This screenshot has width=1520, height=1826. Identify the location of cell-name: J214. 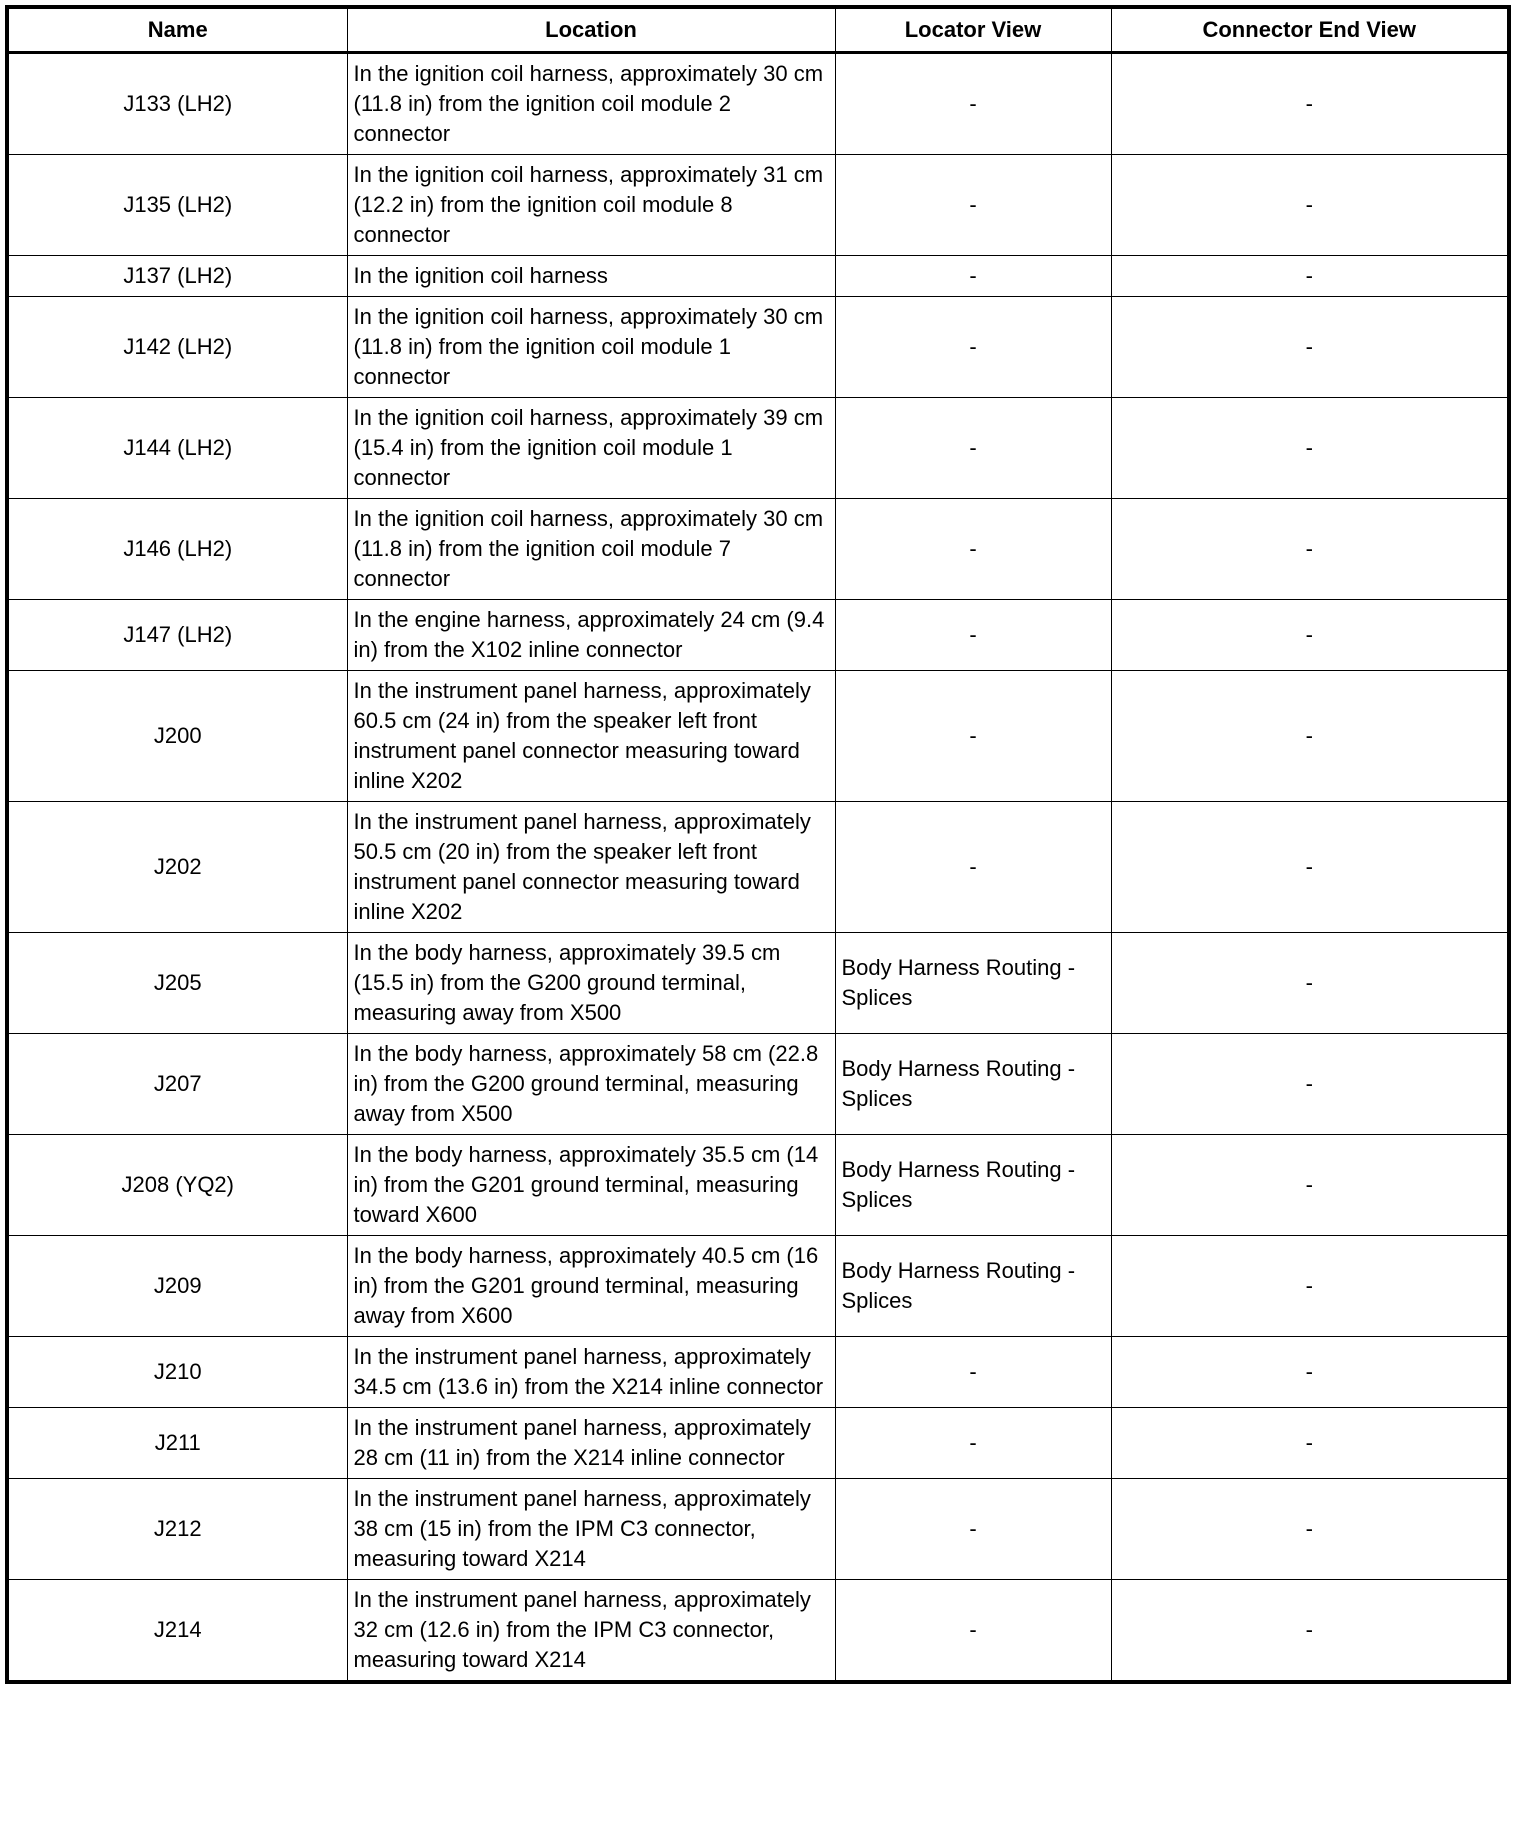
(177, 1631).